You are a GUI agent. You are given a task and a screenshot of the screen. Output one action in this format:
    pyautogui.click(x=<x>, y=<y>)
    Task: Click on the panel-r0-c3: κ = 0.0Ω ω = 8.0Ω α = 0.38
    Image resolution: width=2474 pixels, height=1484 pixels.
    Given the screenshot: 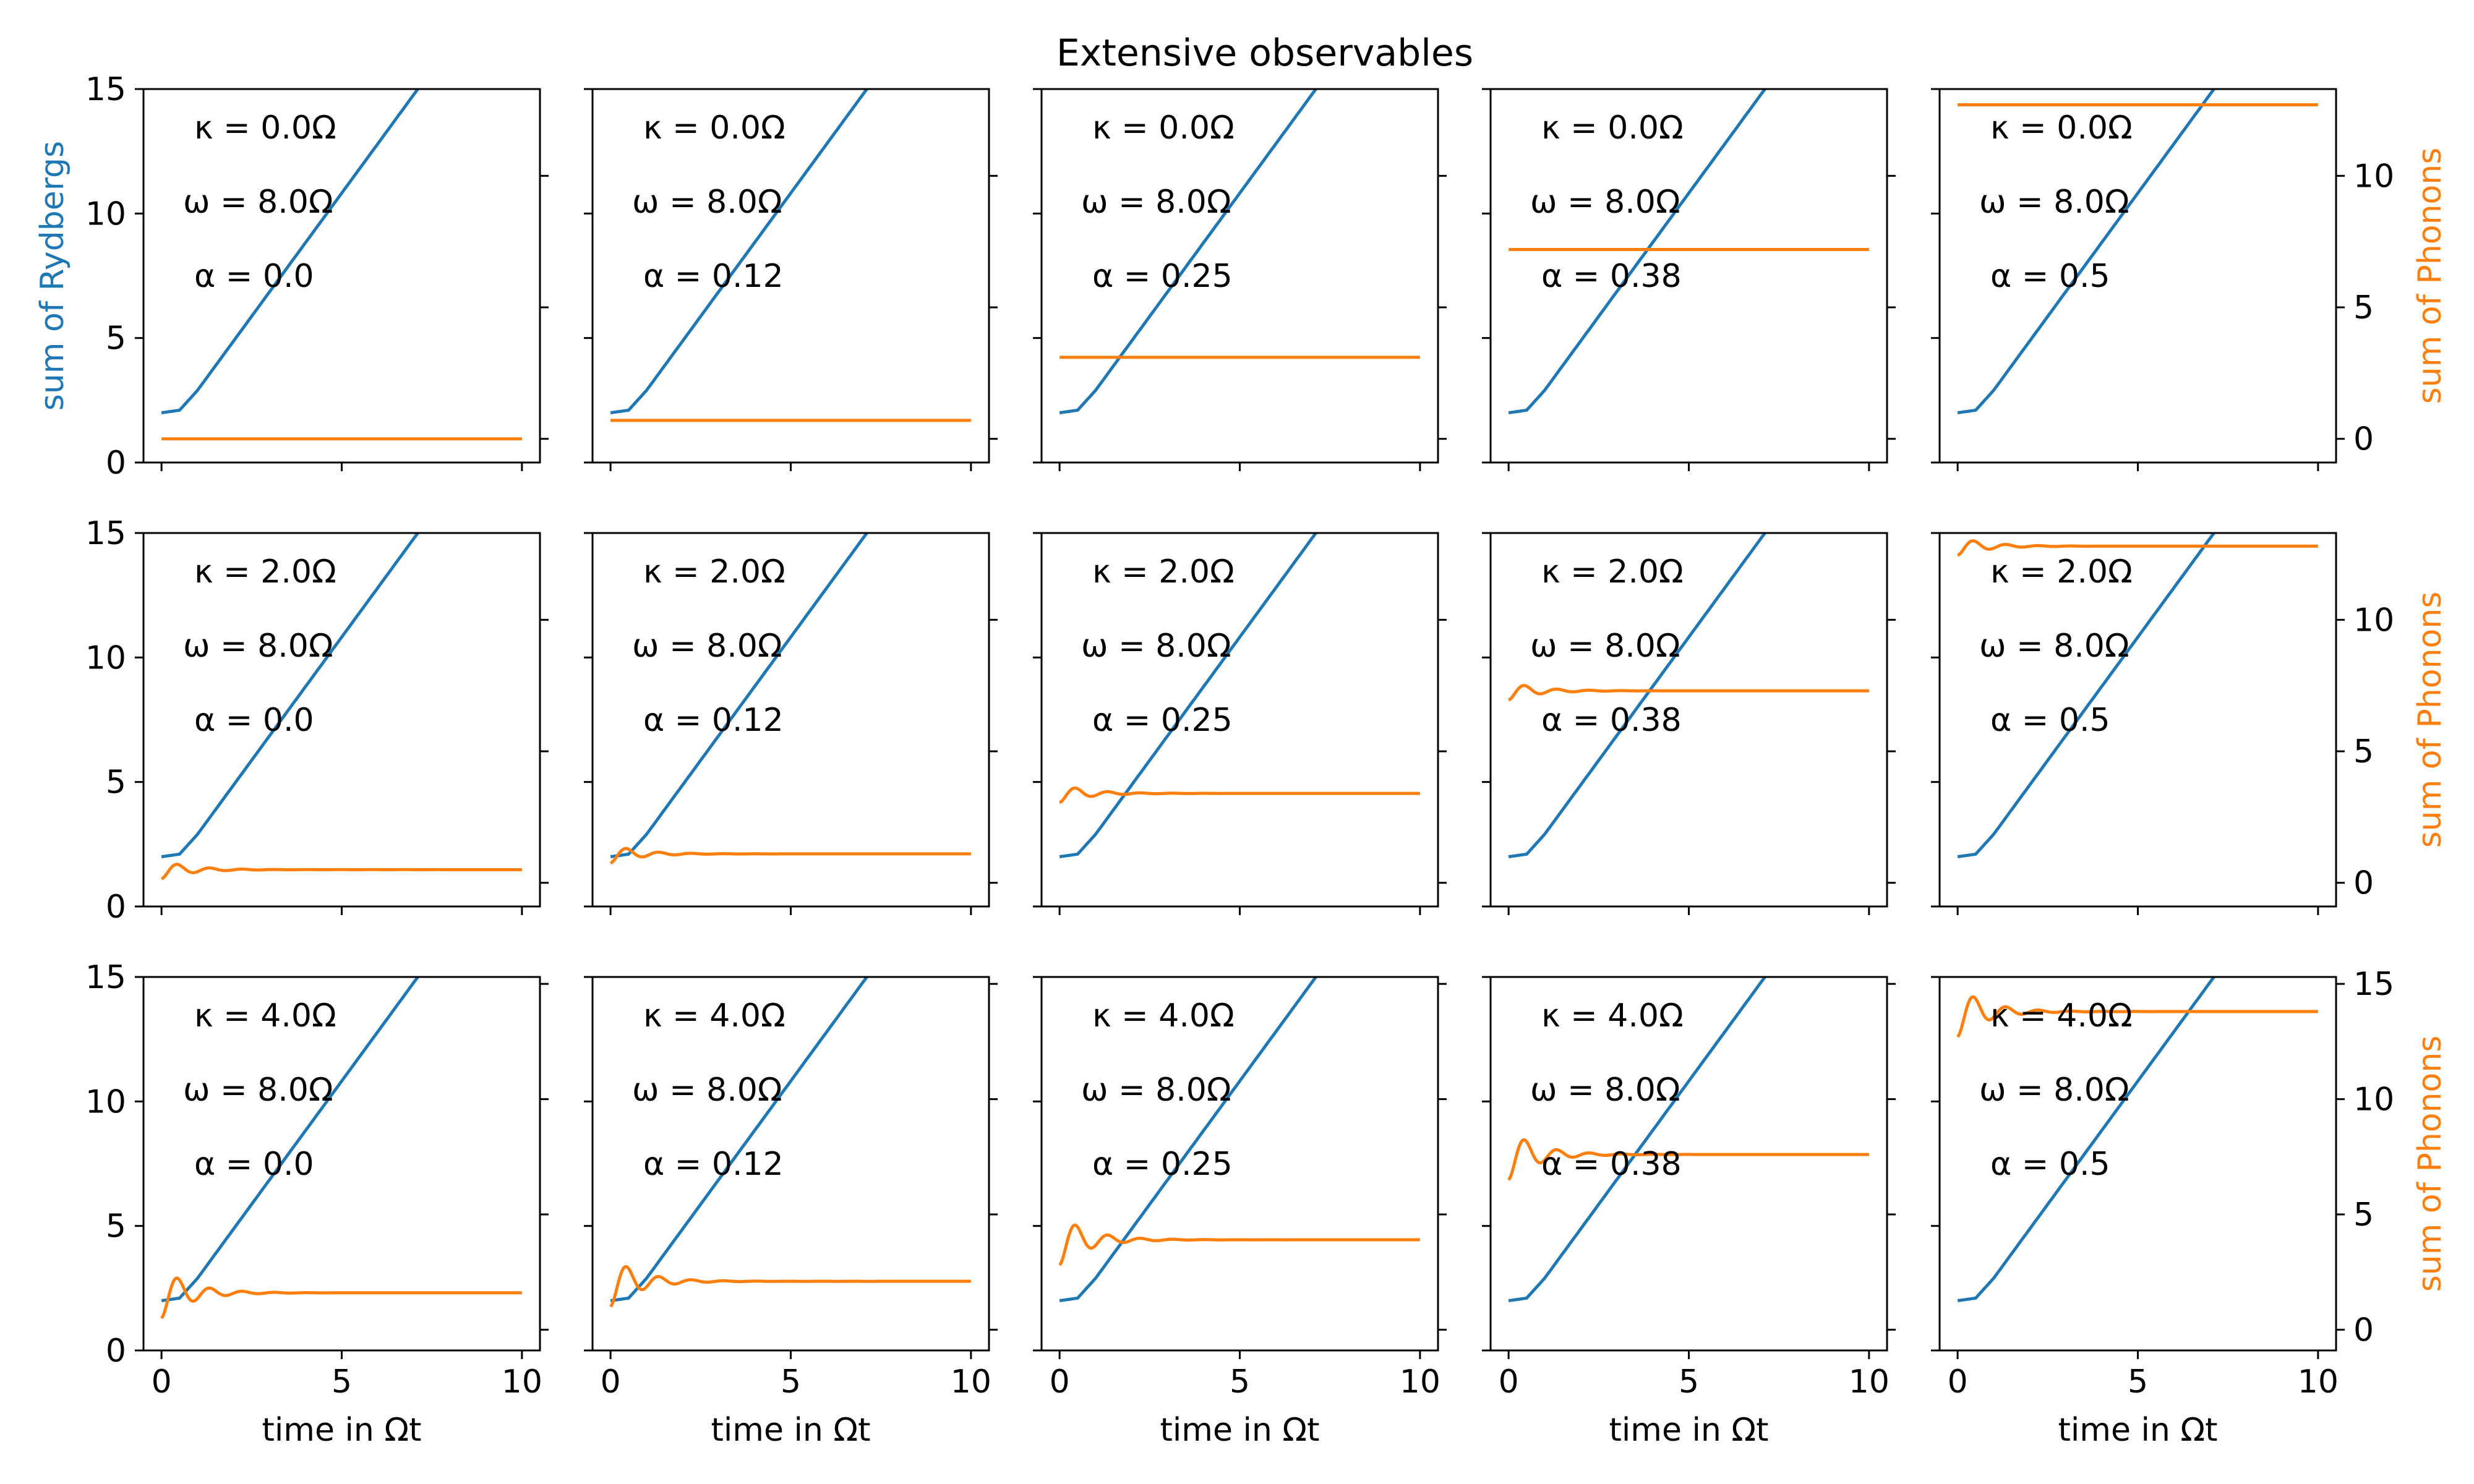 What is the action you would take?
    pyautogui.click(x=1689, y=279)
    